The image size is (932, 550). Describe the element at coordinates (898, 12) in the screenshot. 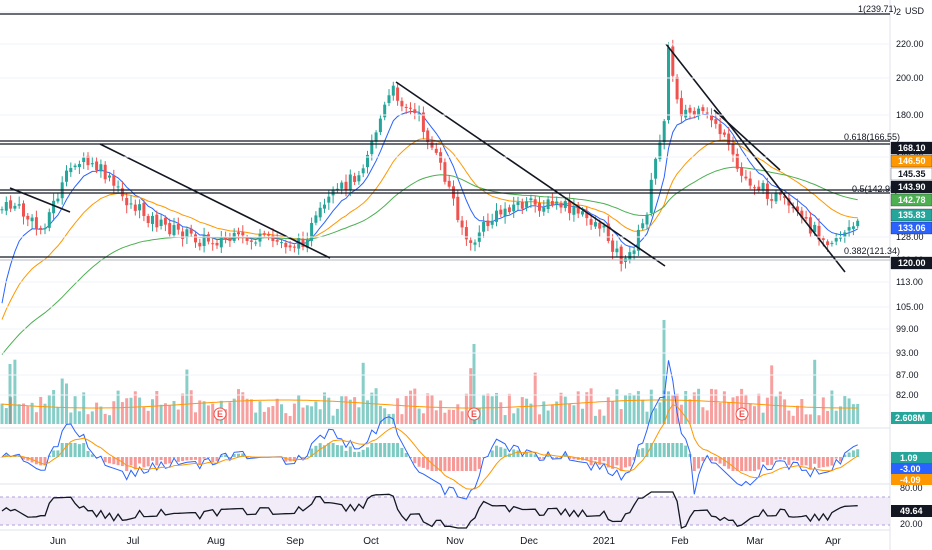

I see `price-tick-label: 2` at that location.